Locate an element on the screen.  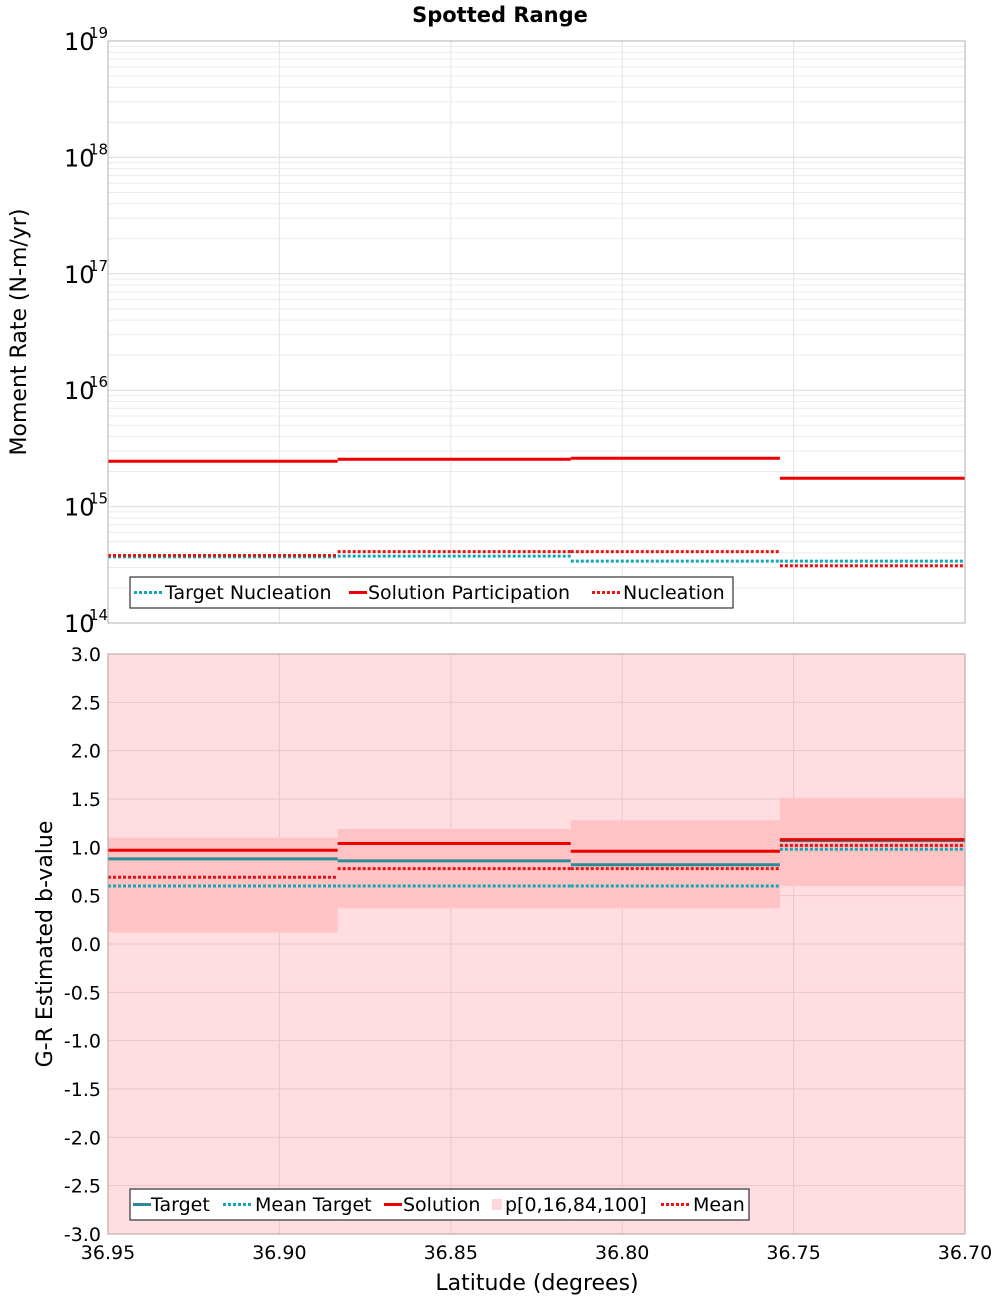
bottom-series-mean-target is located at coordinates (536, 867).